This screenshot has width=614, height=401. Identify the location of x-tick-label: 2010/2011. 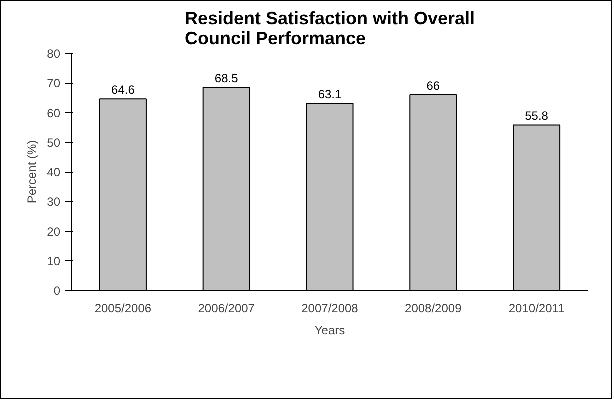
(537, 309).